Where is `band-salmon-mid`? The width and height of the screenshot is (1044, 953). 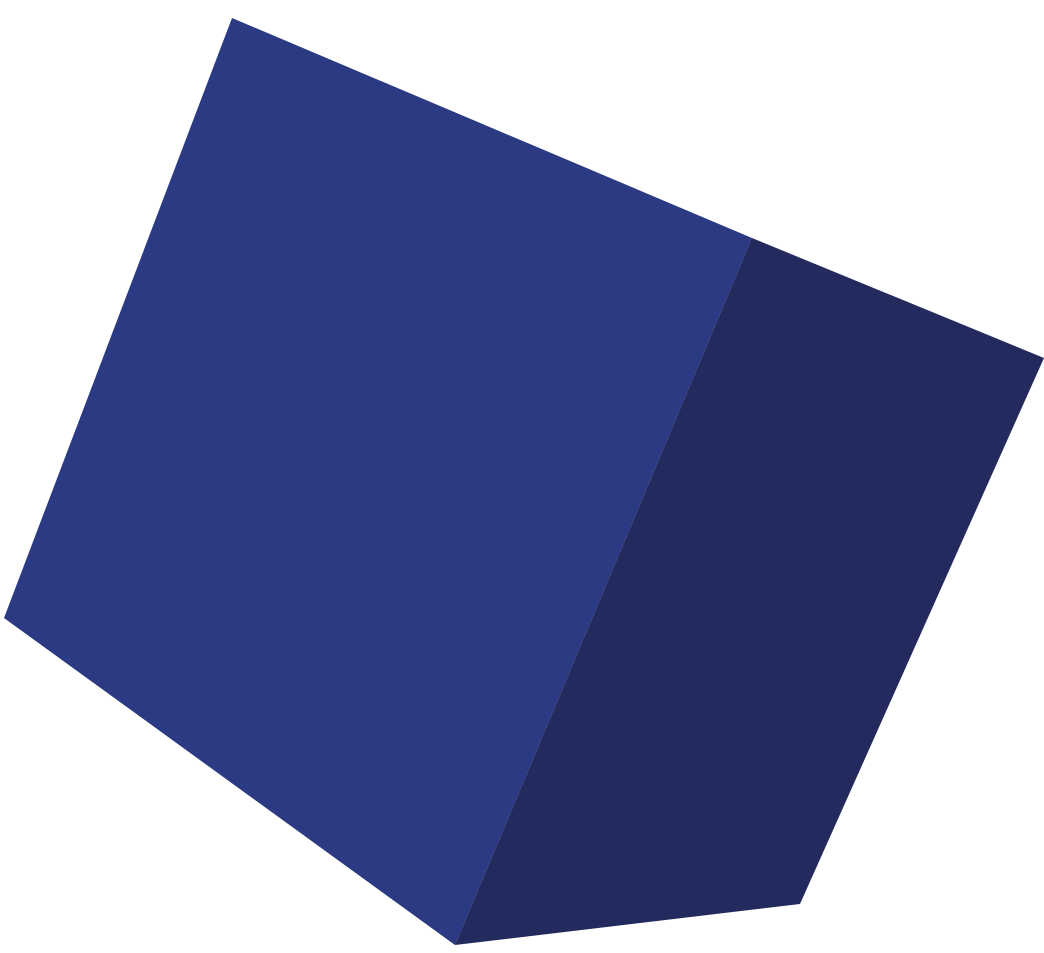 band-salmon-mid is located at coordinates (475, 645).